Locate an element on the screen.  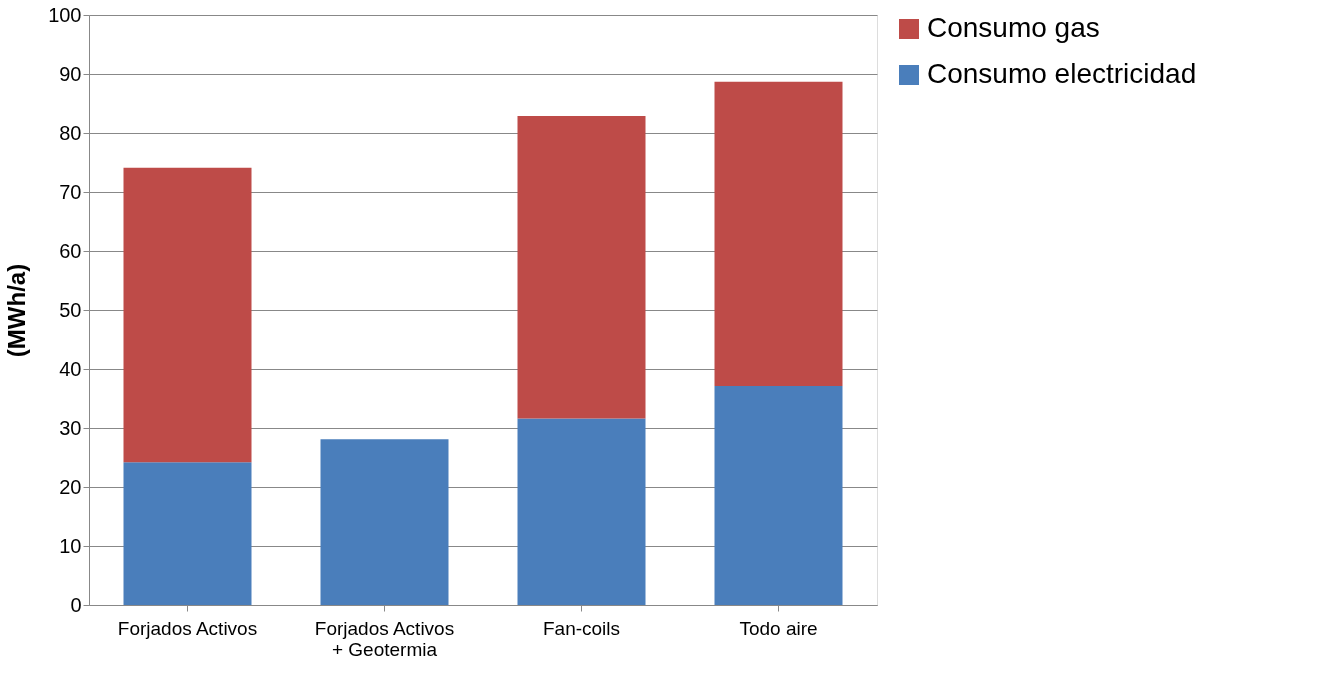
y-tick-label: 100 is located at coordinates (65, 14).